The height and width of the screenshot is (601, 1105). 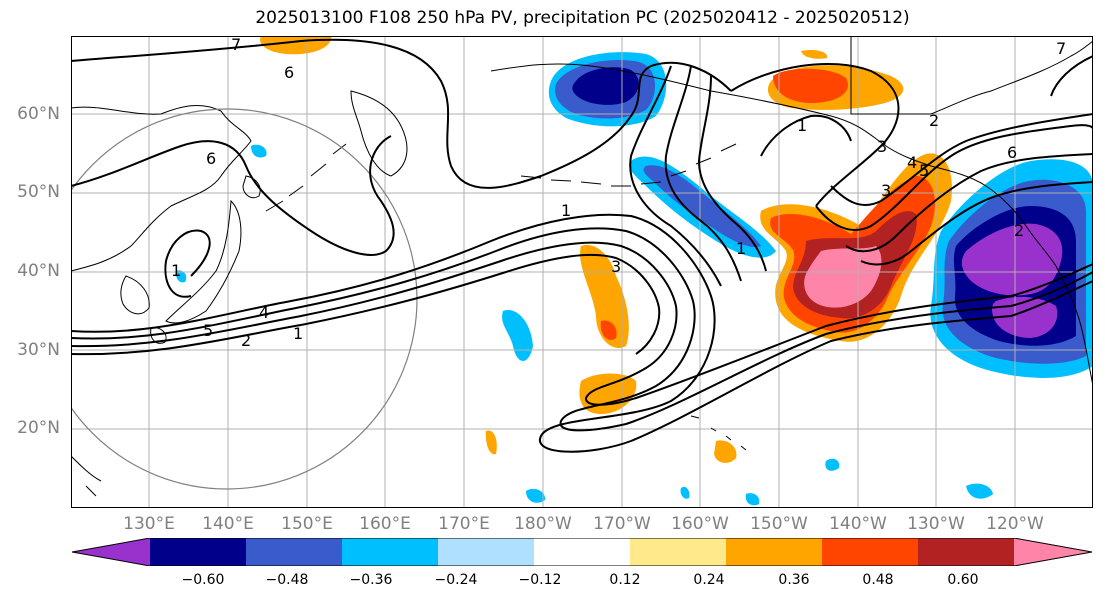 What do you see at coordinates (149, 524) in the screenshot?
I see `lon-label-130e: 130°E` at bounding box center [149, 524].